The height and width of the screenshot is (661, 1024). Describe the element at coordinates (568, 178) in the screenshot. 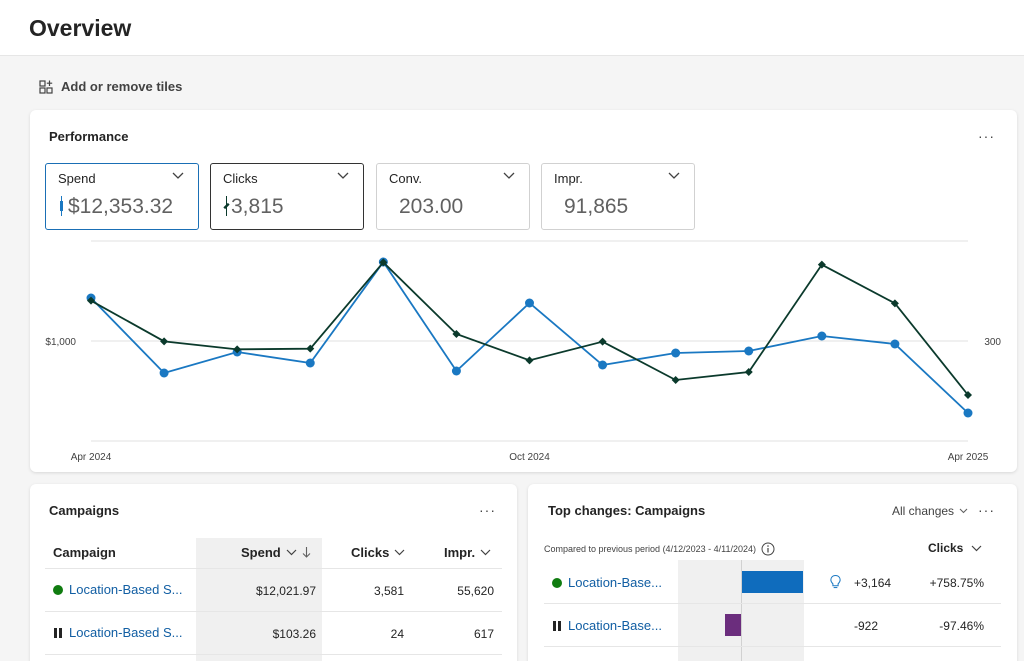

I see `metric-label: Impr.` at that location.